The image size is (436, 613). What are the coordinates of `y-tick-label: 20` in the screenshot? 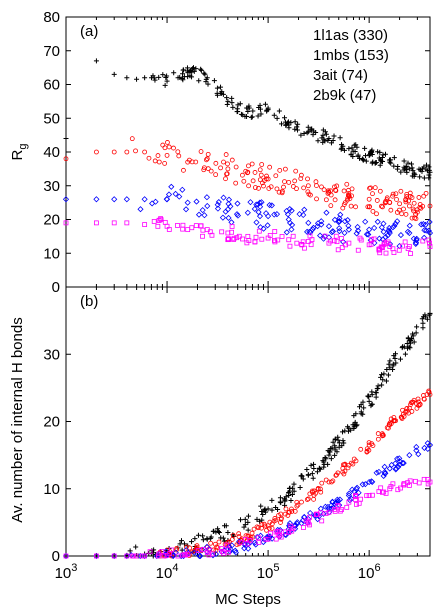 It's located at (51, 220).